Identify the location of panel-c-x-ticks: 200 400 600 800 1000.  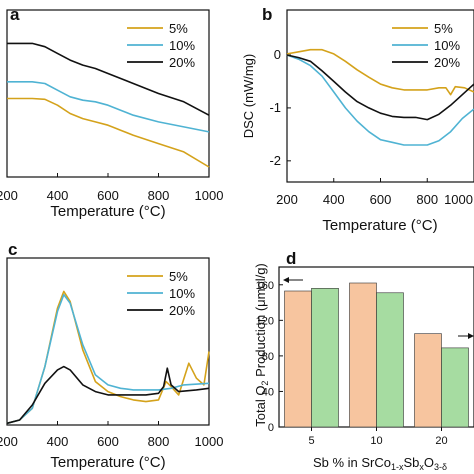
(111, 435).